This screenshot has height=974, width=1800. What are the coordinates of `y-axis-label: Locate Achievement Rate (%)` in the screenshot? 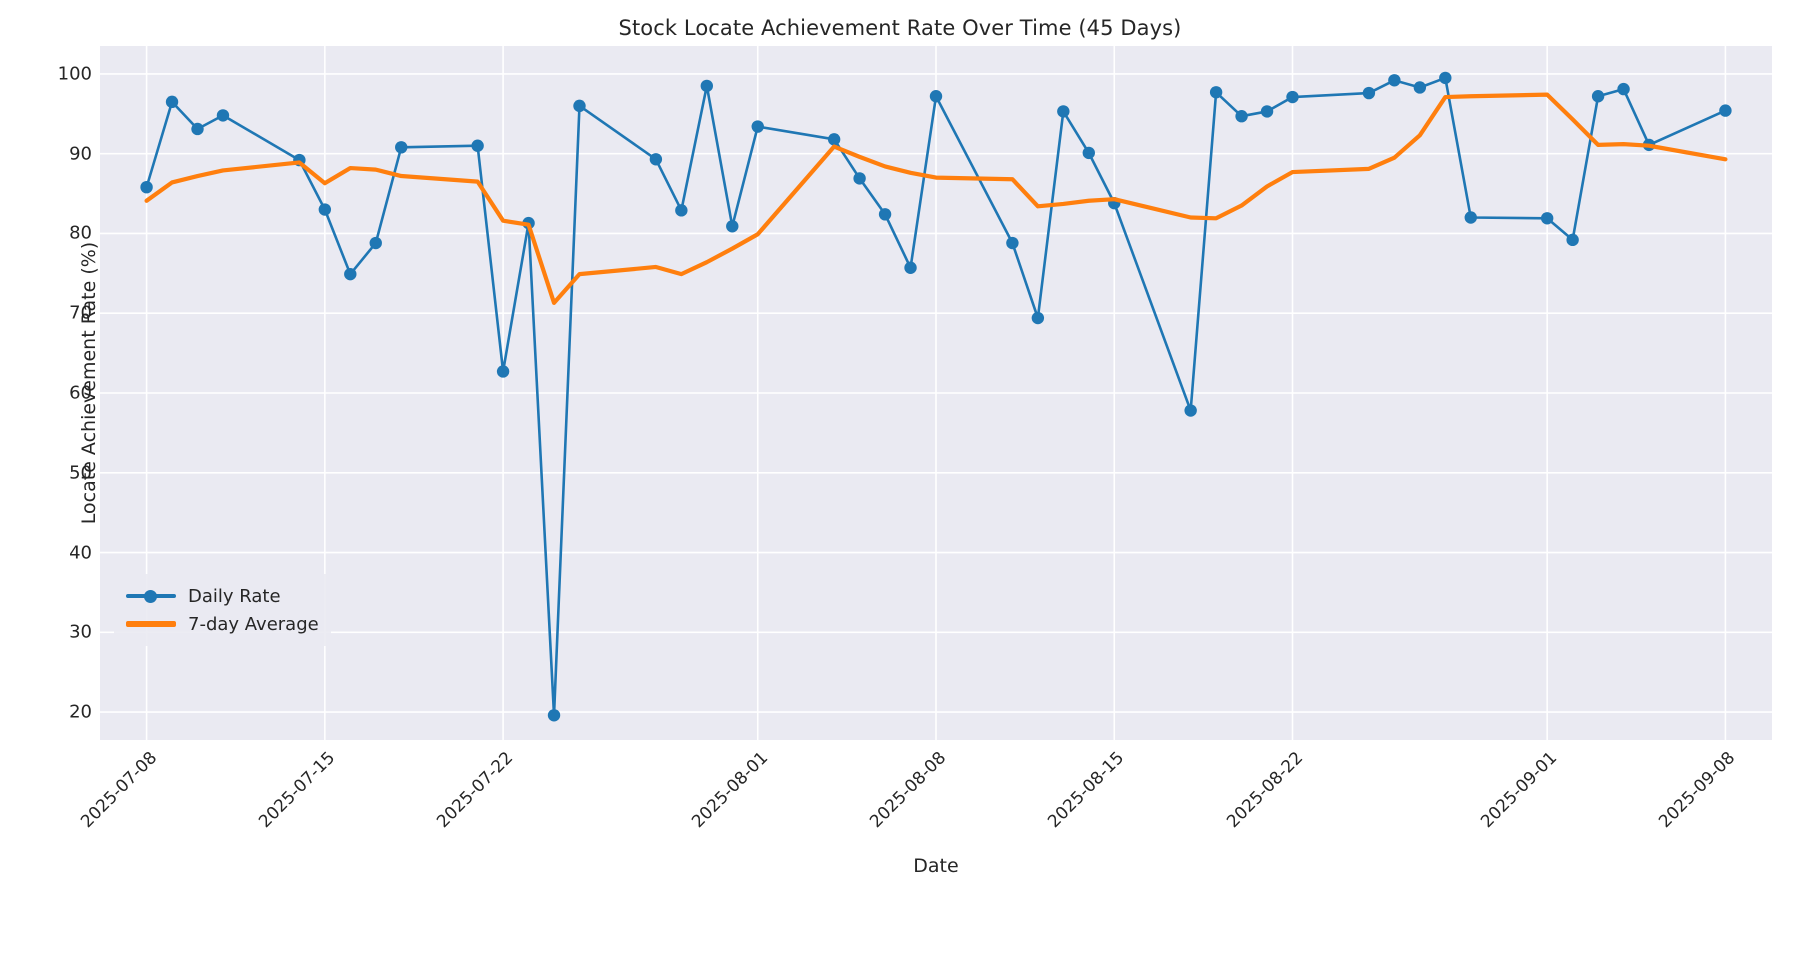 It's located at (89, 383).